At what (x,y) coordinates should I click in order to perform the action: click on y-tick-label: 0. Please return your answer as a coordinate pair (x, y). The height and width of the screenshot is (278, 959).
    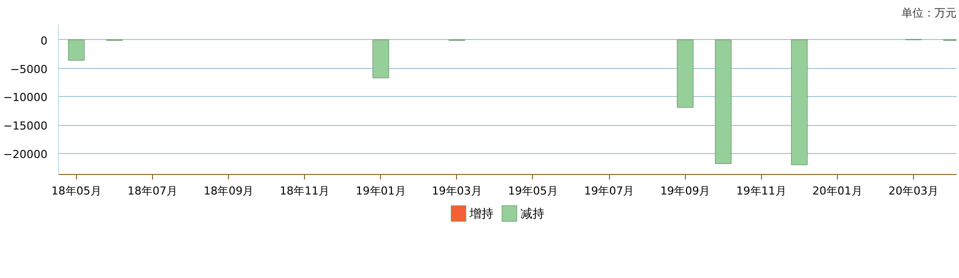
    Looking at the image, I should click on (44, 41).